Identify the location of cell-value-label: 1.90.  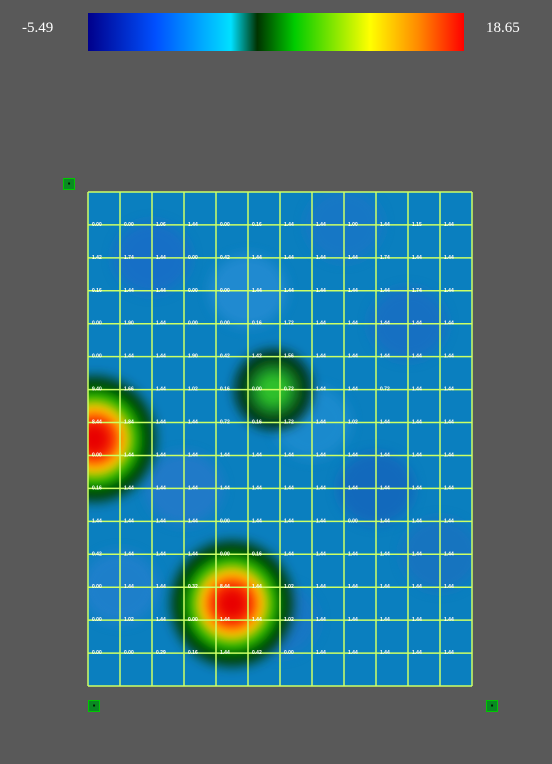
(193, 357).